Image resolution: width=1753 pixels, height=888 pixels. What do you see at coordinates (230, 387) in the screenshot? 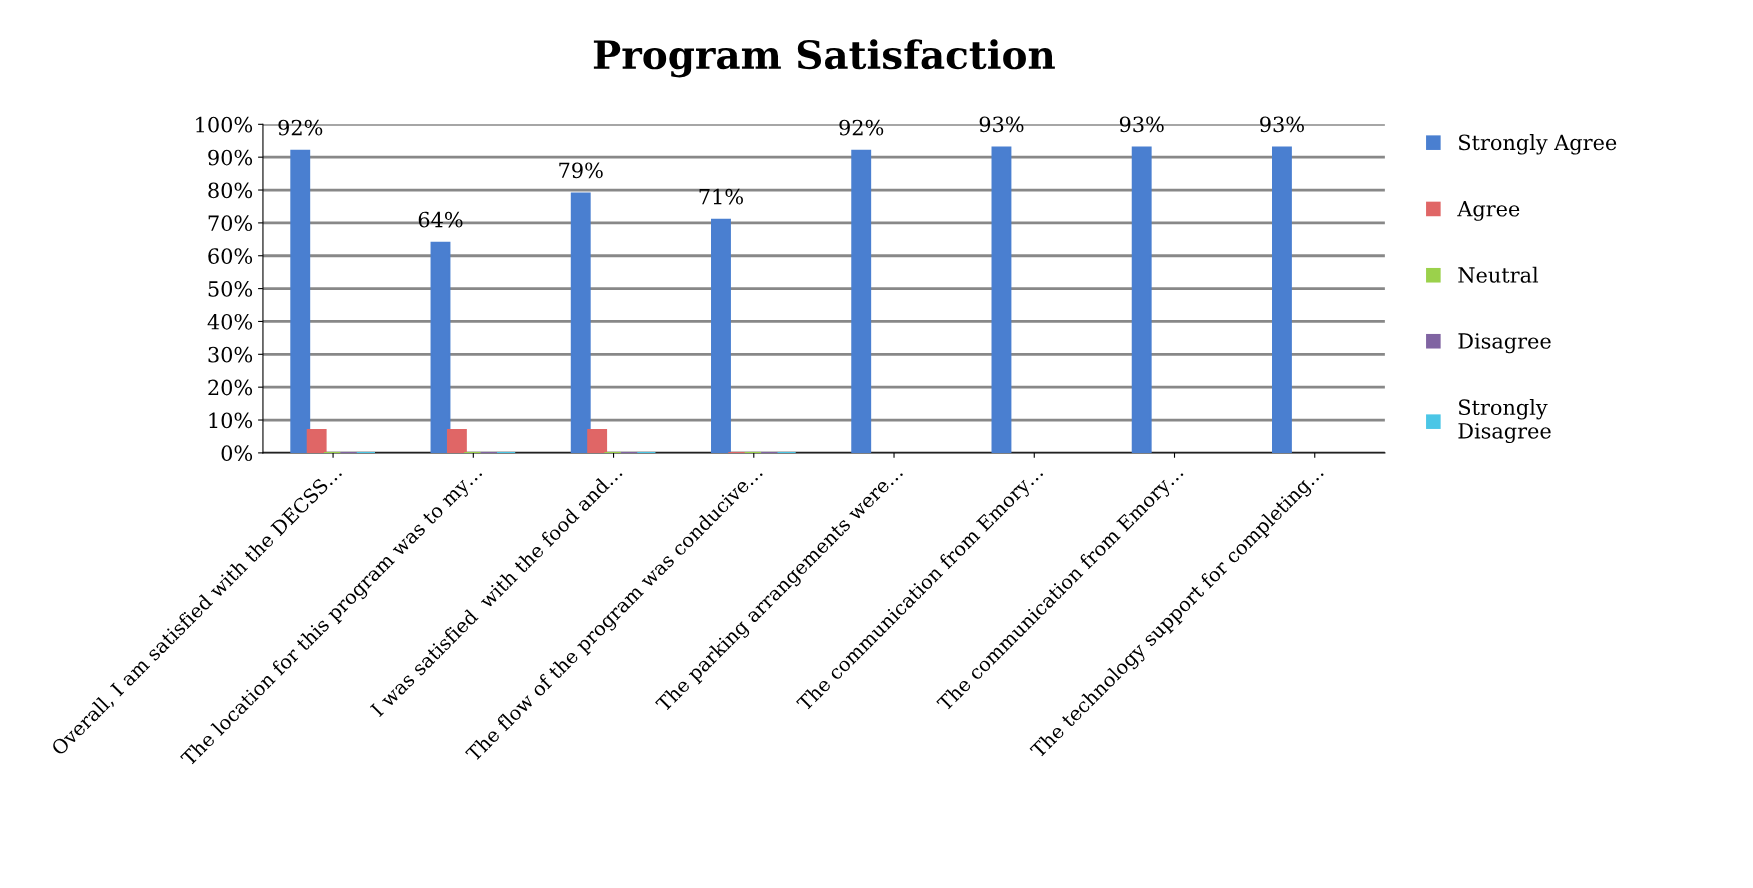
I see `y-tick-label: 20%` at bounding box center [230, 387].